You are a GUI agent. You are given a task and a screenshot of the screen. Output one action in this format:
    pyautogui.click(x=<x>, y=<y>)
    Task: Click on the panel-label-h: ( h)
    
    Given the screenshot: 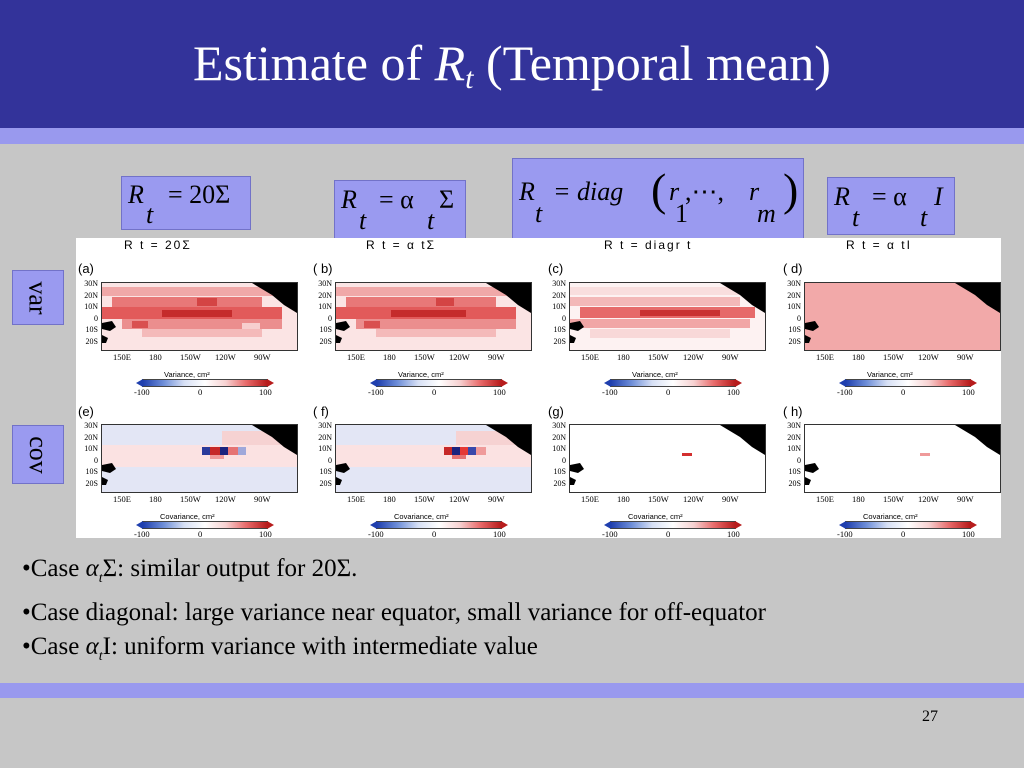 What is the action you would take?
    pyautogui.click(x=793, y=411)
    